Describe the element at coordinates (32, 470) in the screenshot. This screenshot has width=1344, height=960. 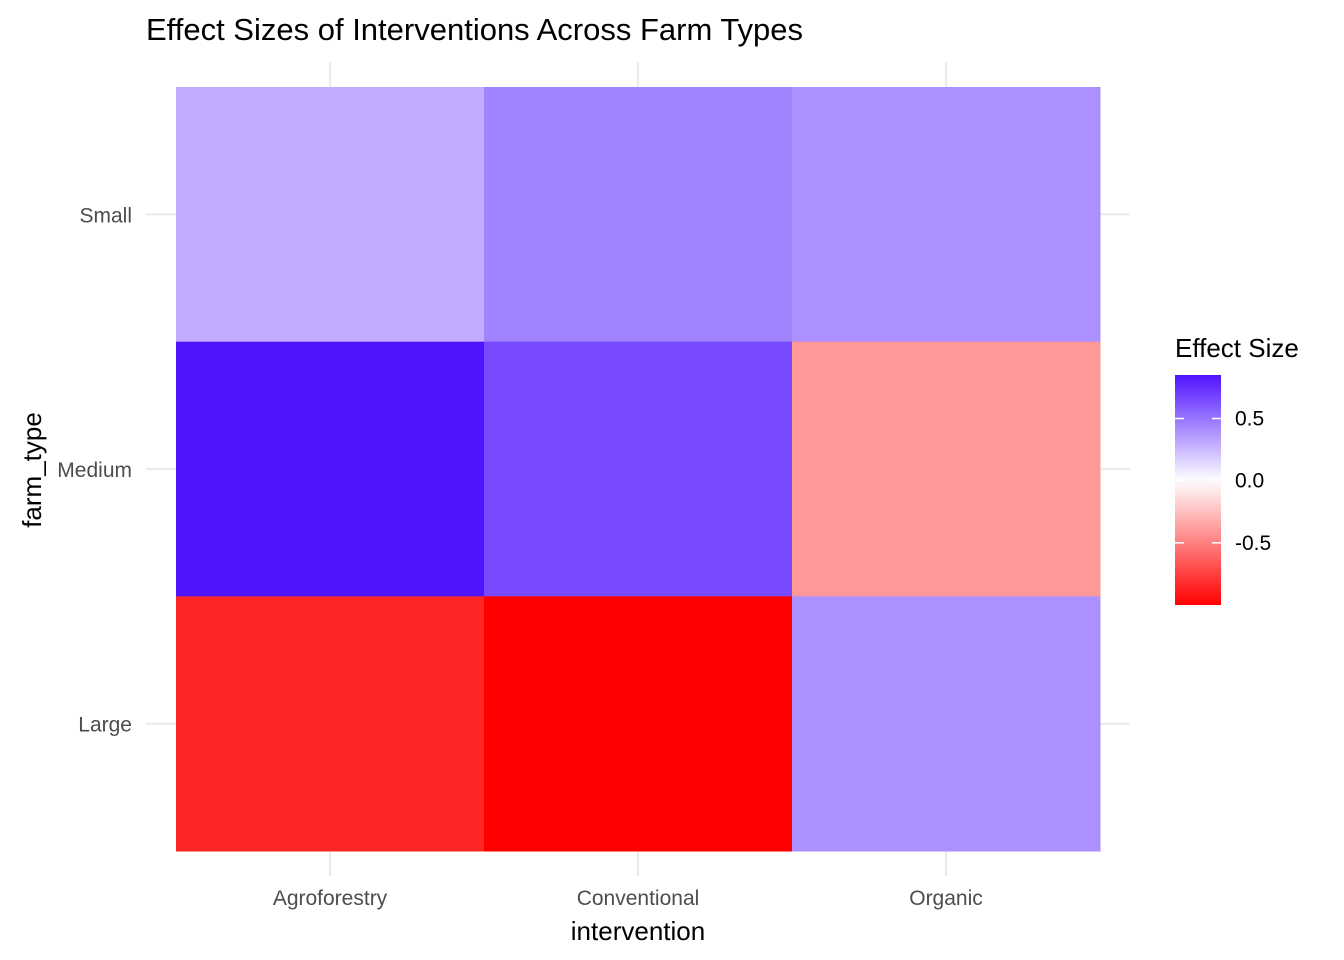
I see `y-axis-title: farm_type` at that location.